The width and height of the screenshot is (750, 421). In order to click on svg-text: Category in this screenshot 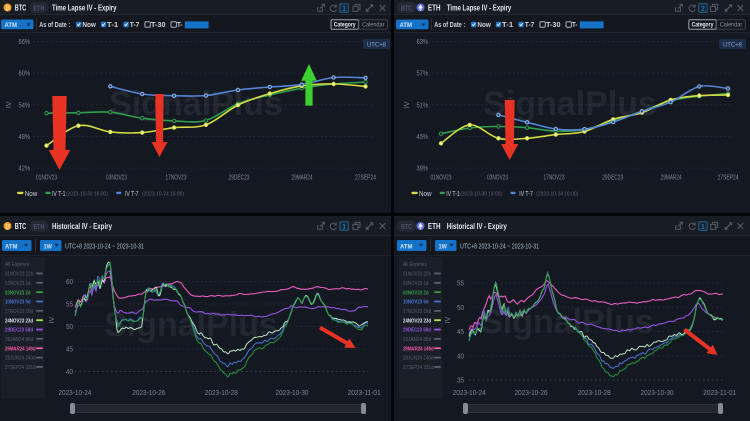, I will do `click(345, 25)`.